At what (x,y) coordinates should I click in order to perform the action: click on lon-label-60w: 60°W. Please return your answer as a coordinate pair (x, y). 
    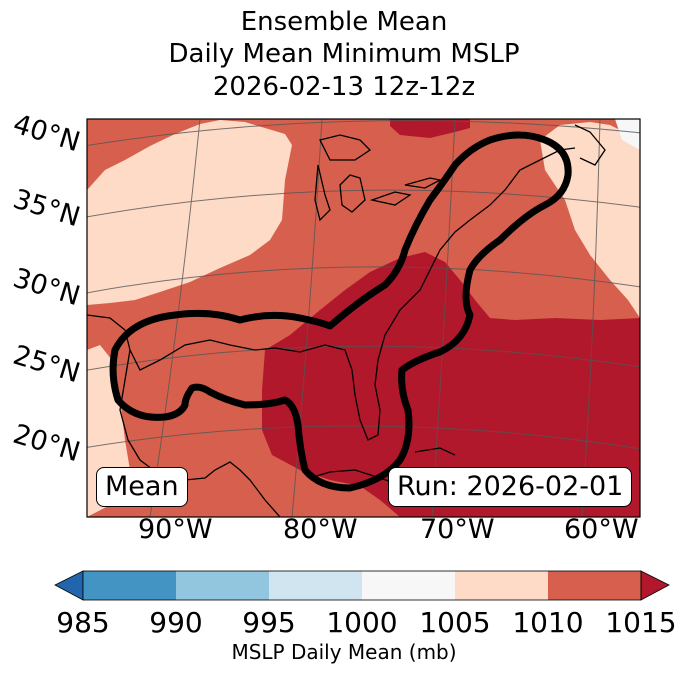
    Looking at the image, I should click on (601, 529).